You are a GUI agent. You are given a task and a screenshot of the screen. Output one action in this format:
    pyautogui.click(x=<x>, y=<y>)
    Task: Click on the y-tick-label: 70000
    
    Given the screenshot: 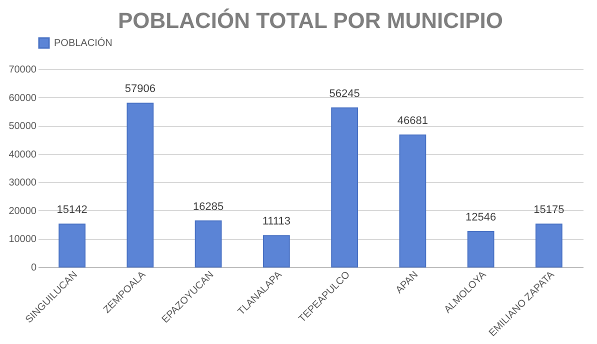 What is the action you would take?
    pyautogui.click(x=22, y=70)
    